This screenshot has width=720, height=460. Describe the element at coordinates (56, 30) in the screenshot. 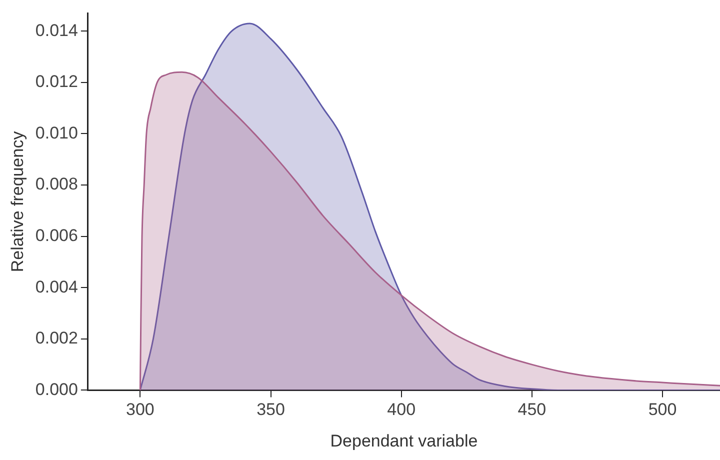

I see `y-tick-label: 0.014` at that location.